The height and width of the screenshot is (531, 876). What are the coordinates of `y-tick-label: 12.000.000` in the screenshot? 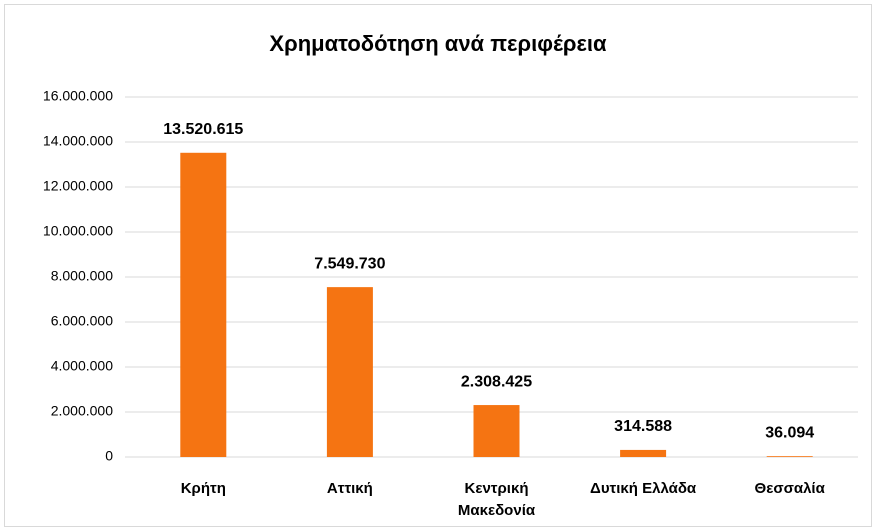 It's located at (78, 186).